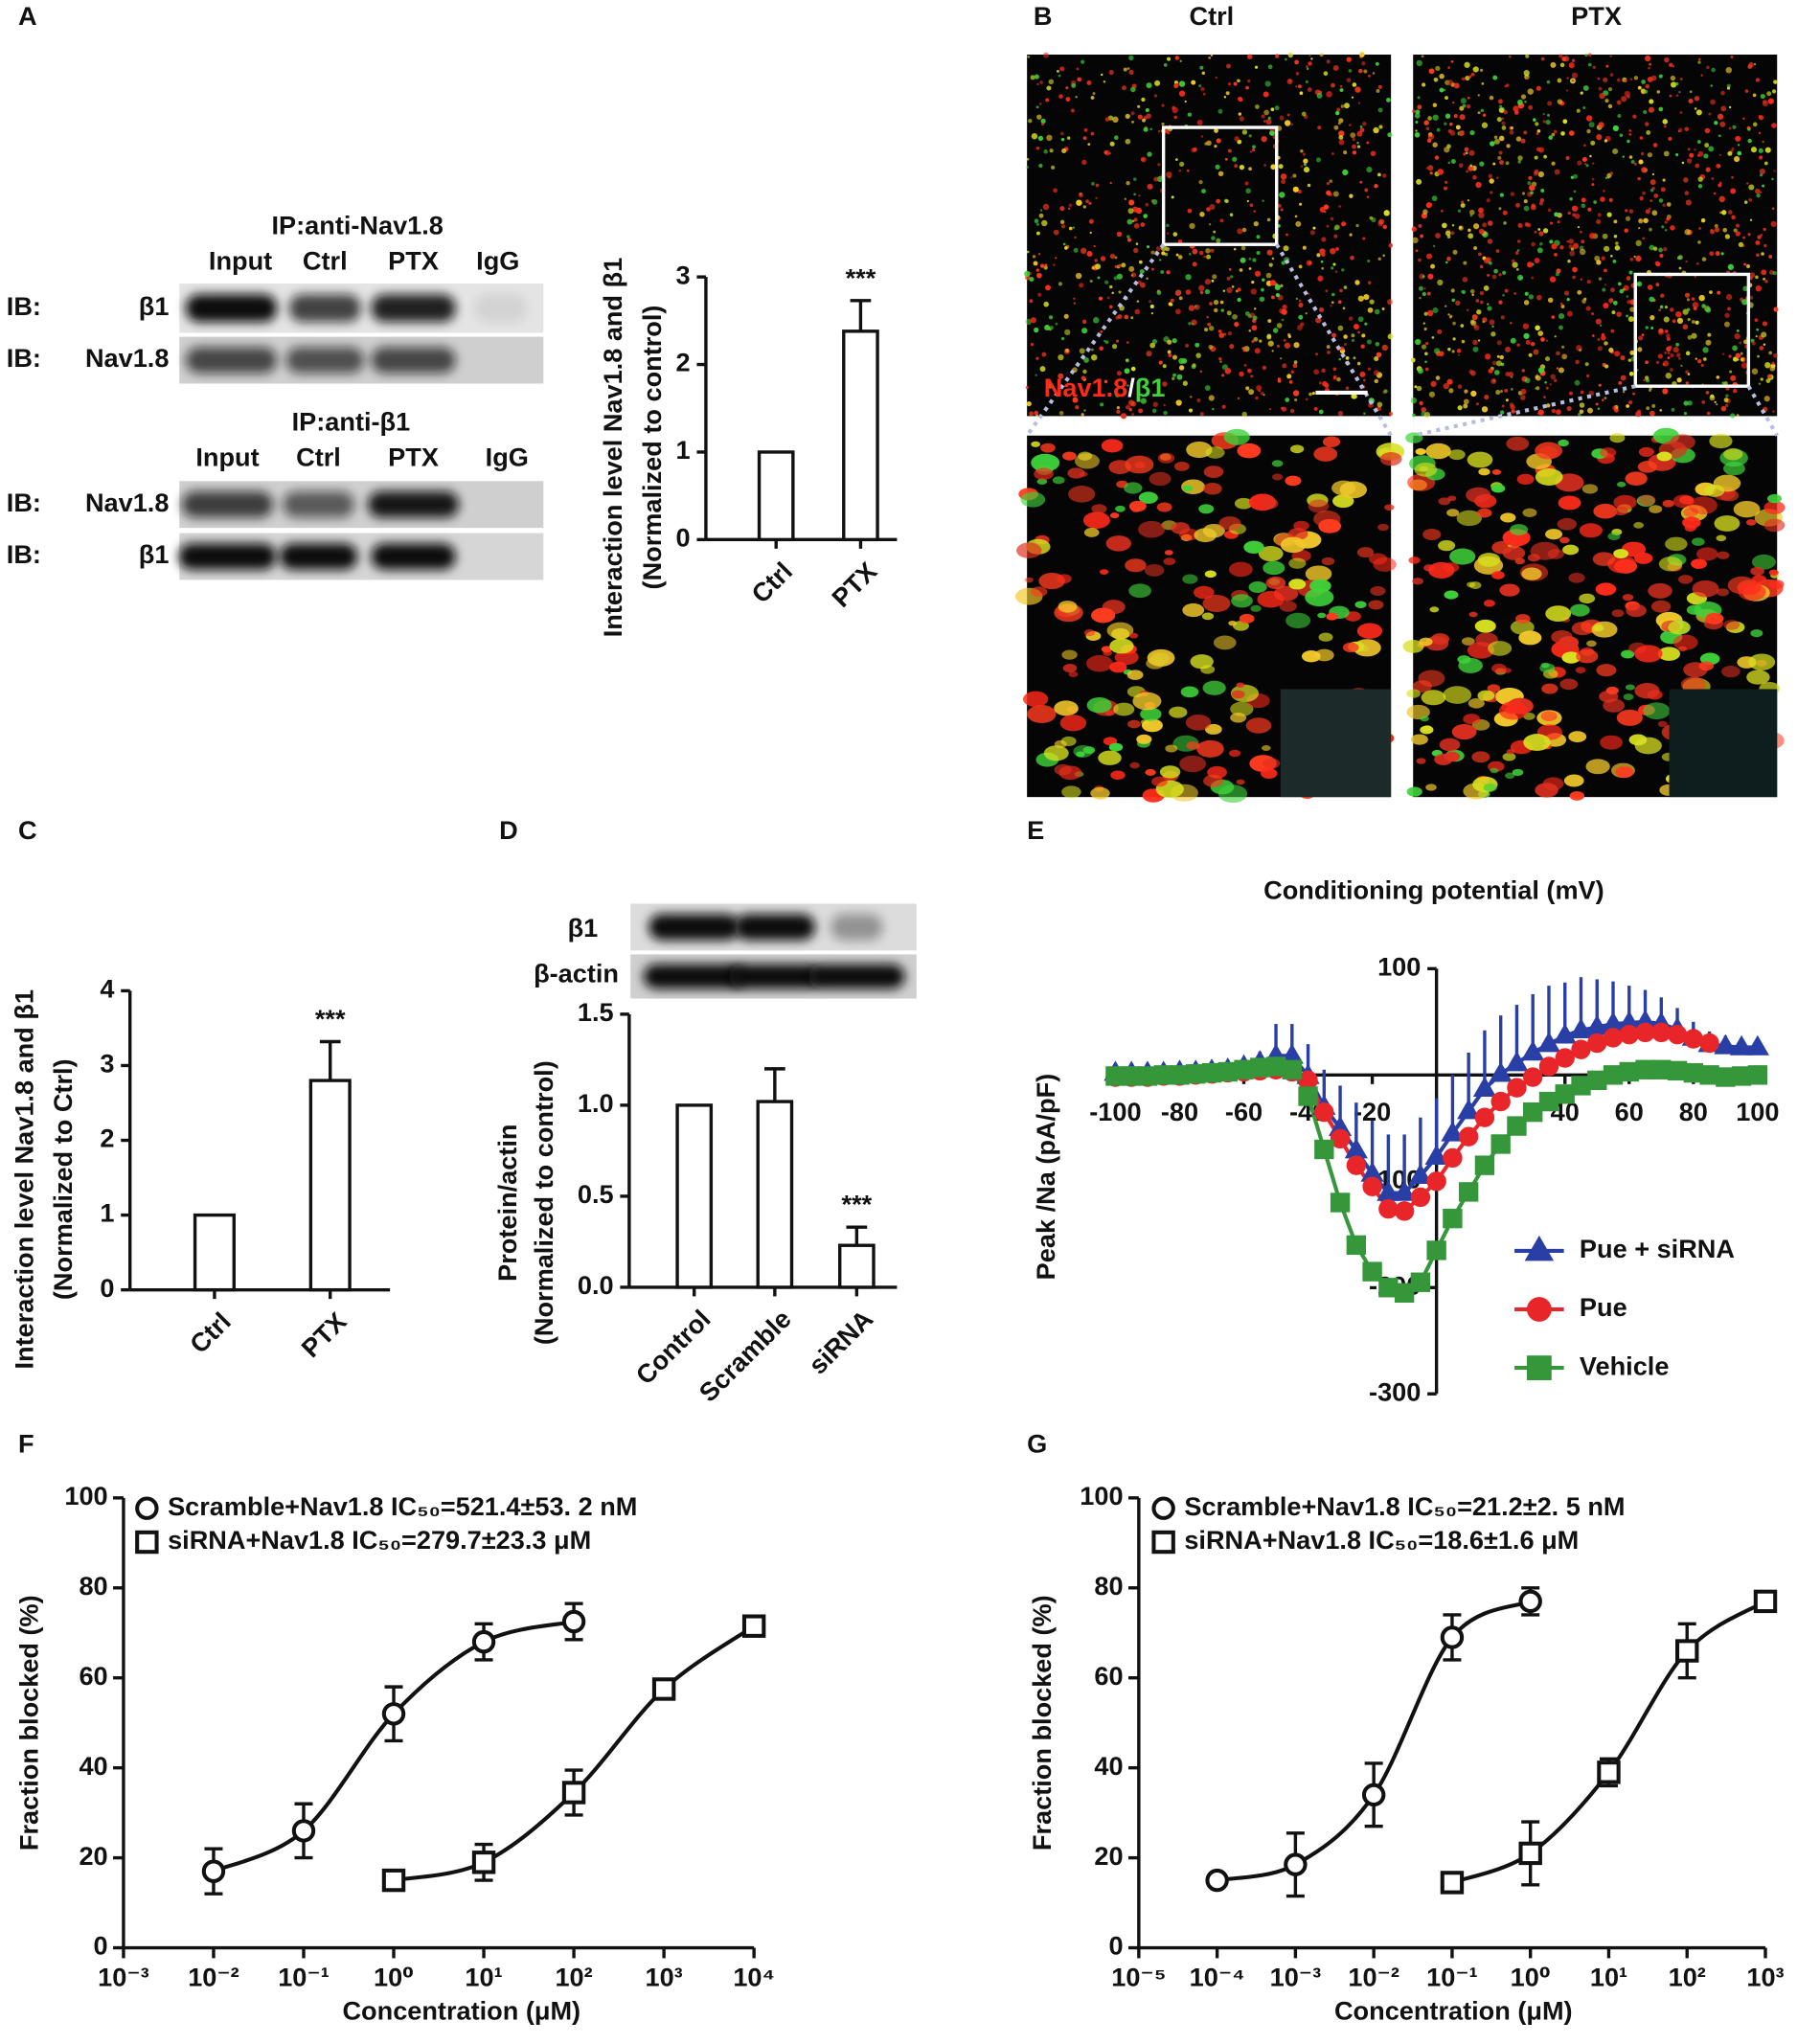  I want to click on blot-row-label: Nav1.8, so click(127, 358).